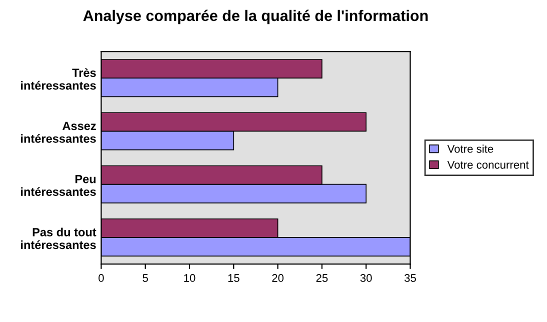  What do you see at coordinates (234, 278) in the screenshot?
I see `x-tick-label: 15` at bounding box center [234, 278].